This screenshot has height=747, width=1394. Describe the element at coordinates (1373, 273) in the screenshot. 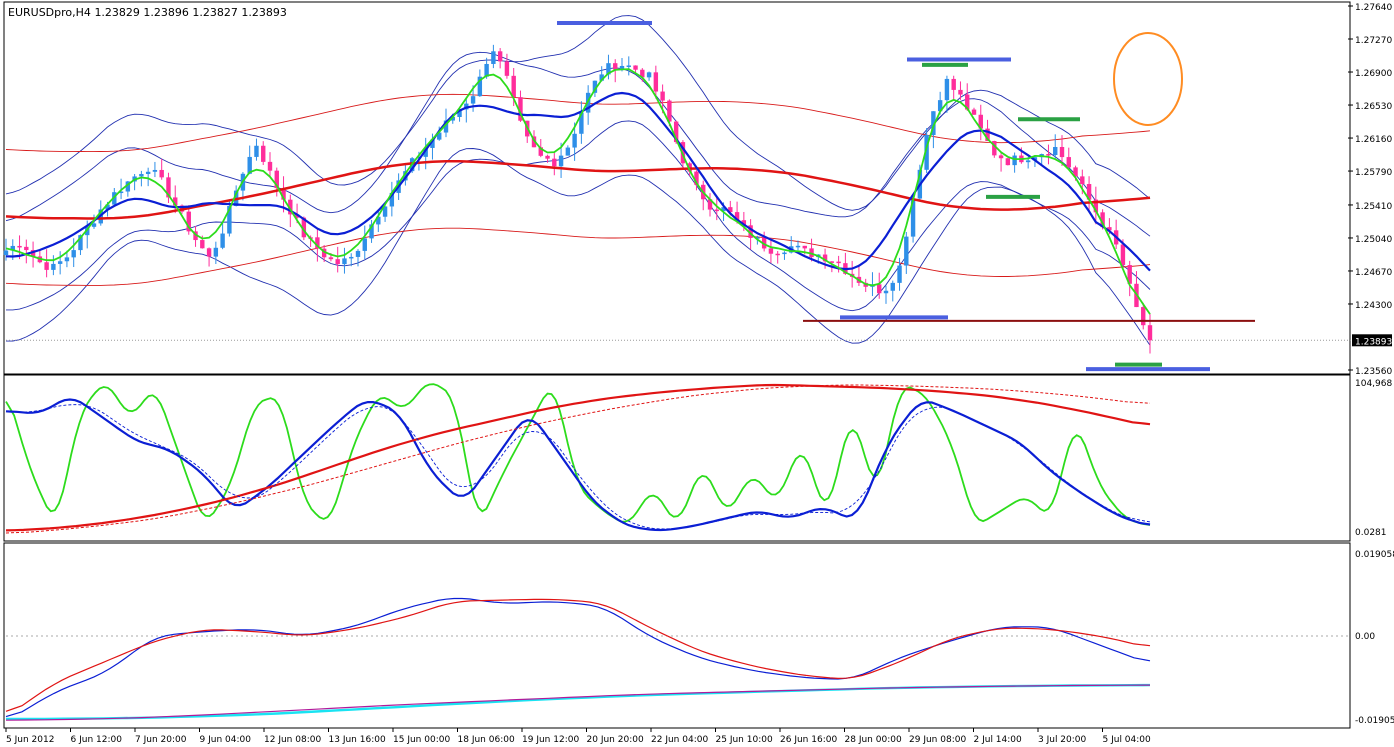

I see `price-axis-tick-label: 1.24670` at that location.